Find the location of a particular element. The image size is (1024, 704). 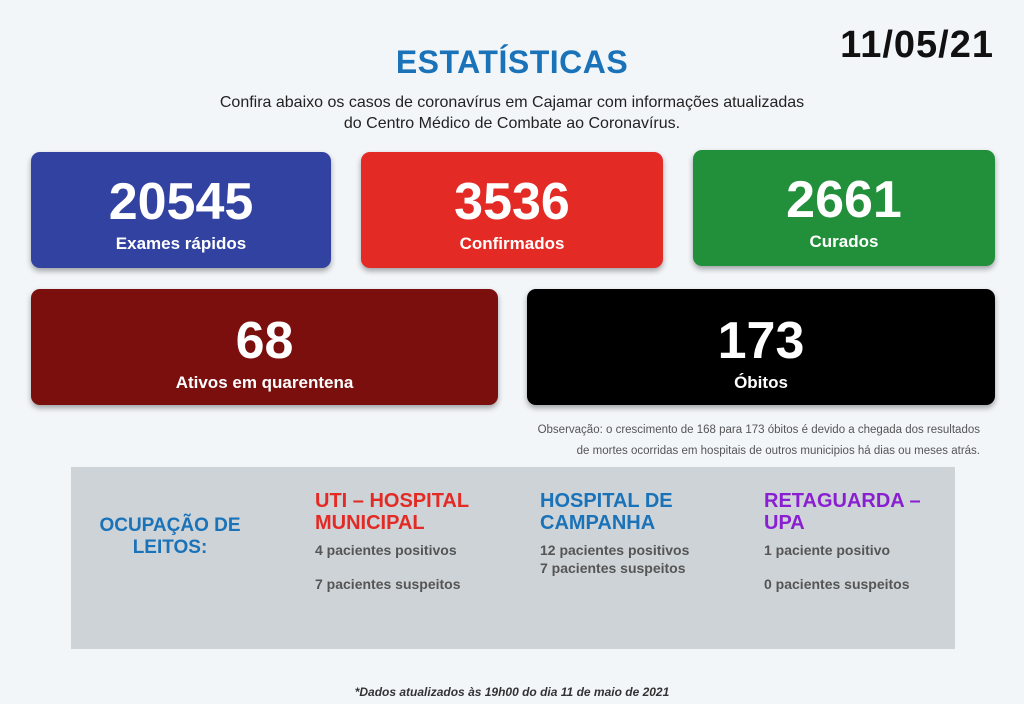

retaguarda-upa-heading-line-1: RETAGUARDA – is located at coordinates (842, 501).